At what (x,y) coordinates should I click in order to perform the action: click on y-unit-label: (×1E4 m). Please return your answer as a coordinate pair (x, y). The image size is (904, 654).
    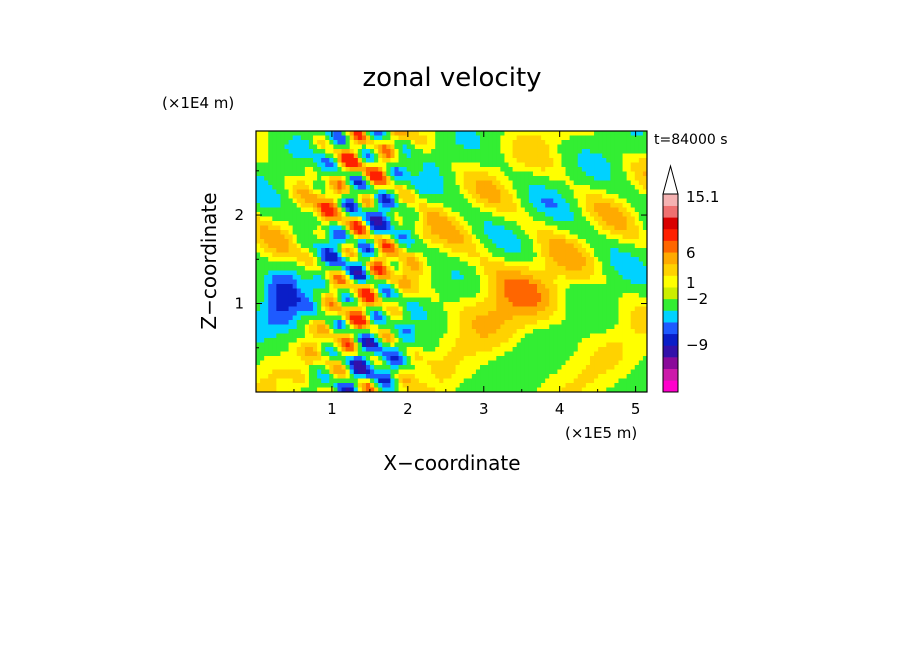
    Looking at the image, I should click on (198, 103).